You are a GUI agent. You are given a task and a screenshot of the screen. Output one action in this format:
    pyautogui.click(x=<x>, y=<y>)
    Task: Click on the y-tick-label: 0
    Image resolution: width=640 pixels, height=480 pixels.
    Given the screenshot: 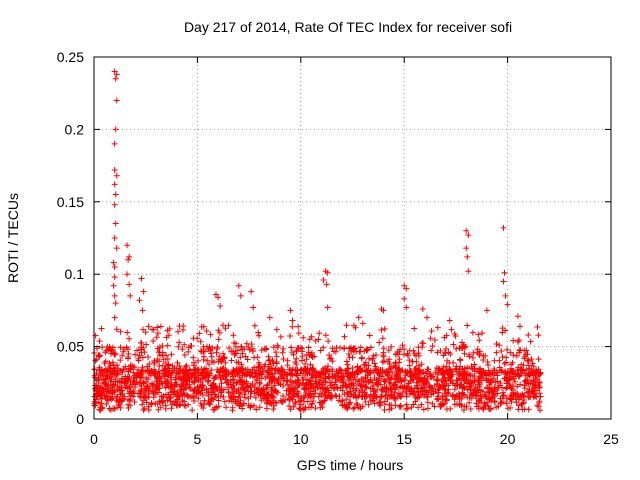 What is the action you would take?
    pyautogui.click(x=80, y=419)
    